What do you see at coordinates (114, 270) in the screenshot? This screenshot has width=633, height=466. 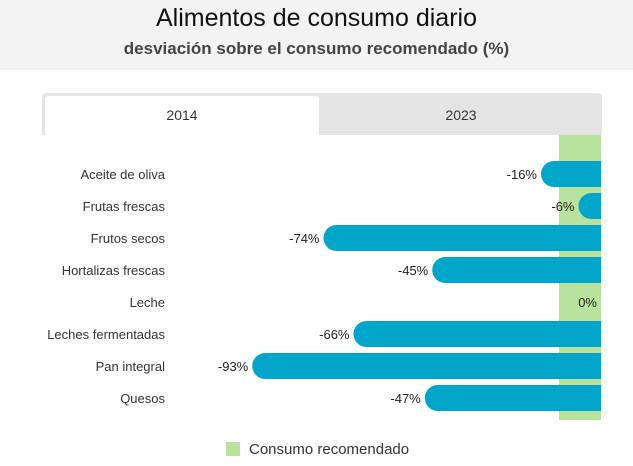 I see `category-label: Hortalizas frescas` at bounding box center [114, 270].